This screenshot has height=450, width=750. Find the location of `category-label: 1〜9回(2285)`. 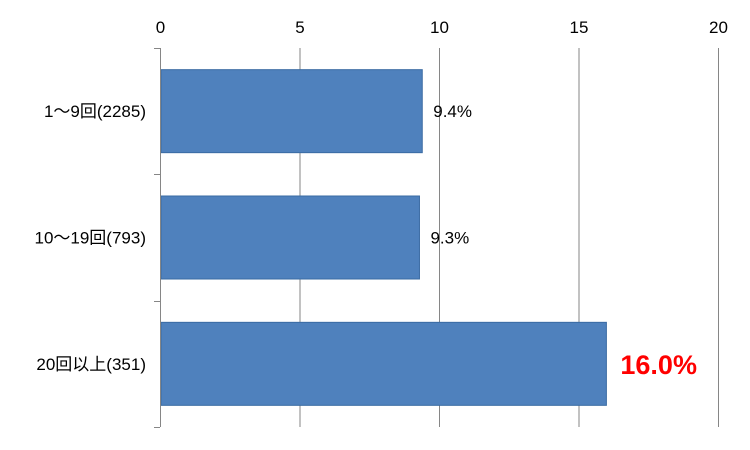

category-label: 1〜9回(2285) is located at coordinates (95, 111).